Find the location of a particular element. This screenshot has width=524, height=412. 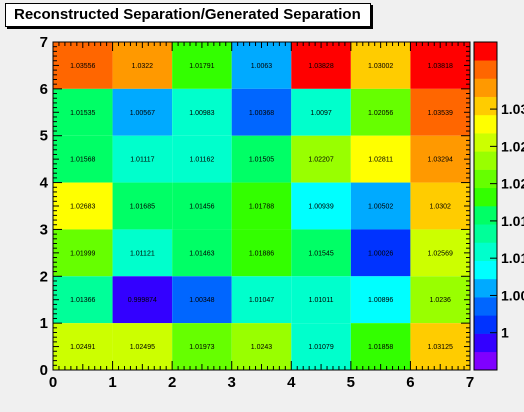

cell-value-label: 1.01047 is located at coordinates (261, 300).